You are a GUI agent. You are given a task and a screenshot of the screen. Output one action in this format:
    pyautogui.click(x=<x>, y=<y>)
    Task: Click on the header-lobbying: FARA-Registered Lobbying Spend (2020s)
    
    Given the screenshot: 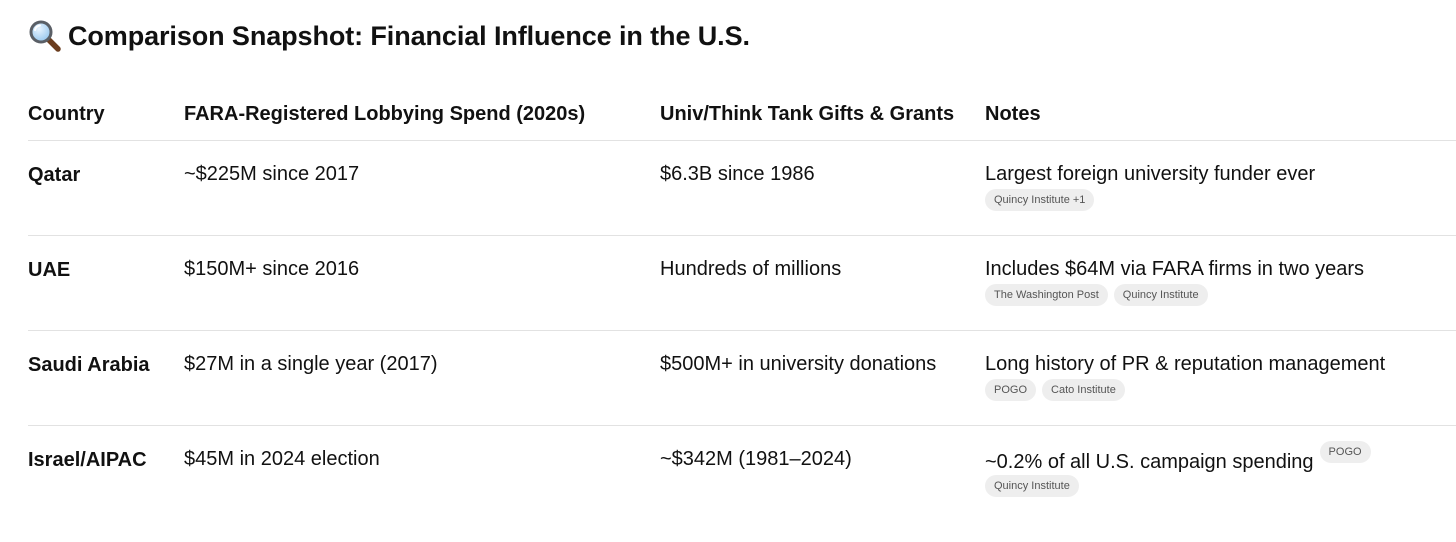 What is the action you would take?
    pyautogui.click(x=422, y=114)
    